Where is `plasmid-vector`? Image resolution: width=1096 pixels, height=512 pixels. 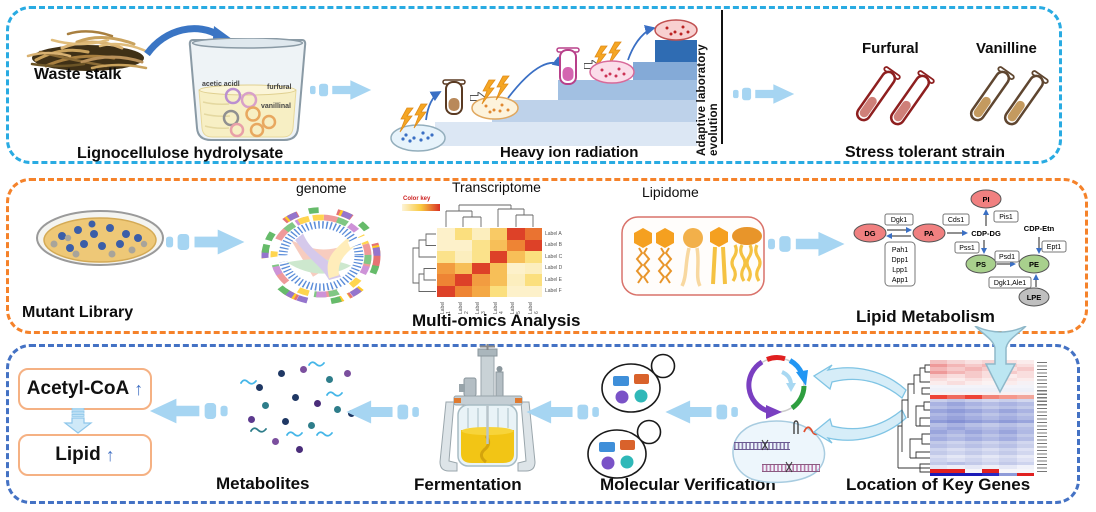 plasmid-vector is located at coordinates (777, 387).